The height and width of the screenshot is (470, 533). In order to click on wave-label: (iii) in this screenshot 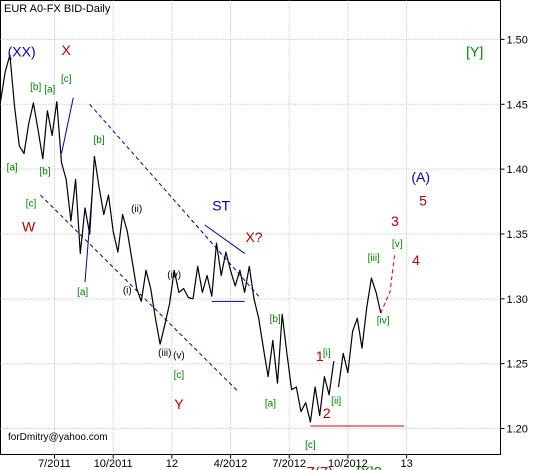, I will do `click(164, 353)`.